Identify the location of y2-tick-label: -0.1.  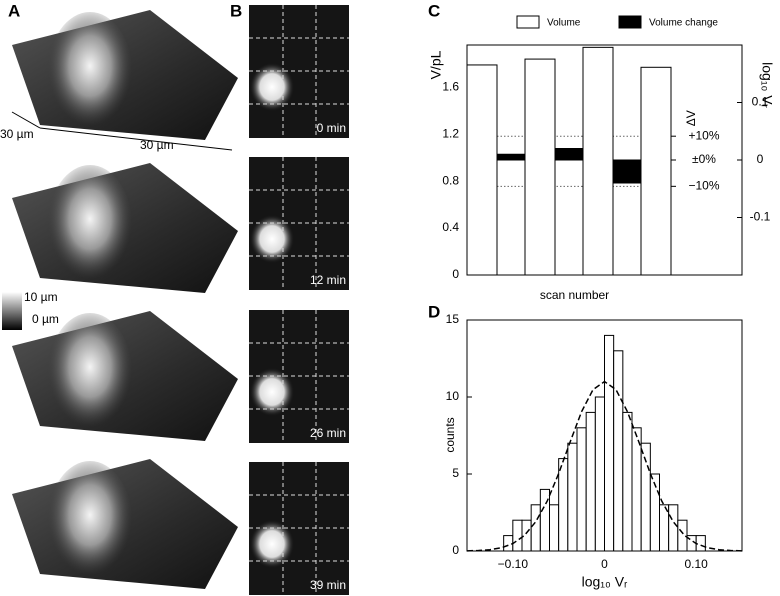
(760, 217).